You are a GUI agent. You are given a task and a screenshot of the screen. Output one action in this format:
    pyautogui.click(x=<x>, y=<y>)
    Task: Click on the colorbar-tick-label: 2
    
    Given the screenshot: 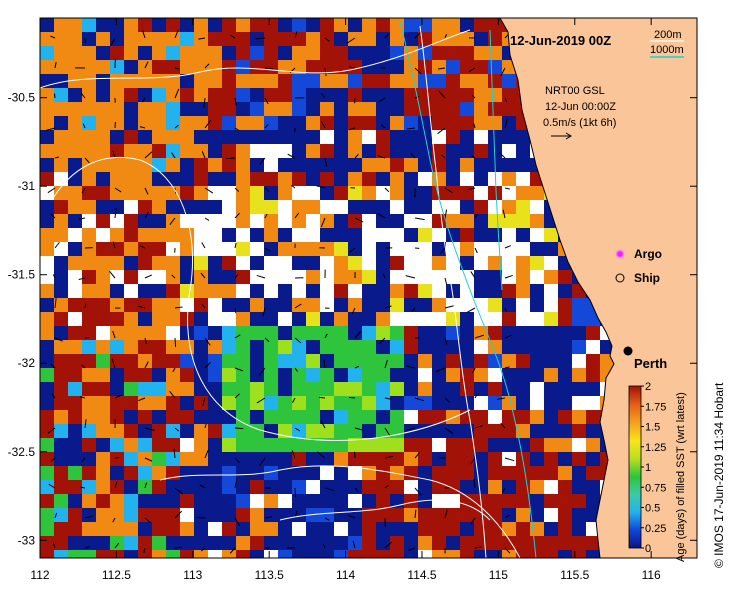 What is the action you would take?
    pyautogui.click(x=648, y=387)
    